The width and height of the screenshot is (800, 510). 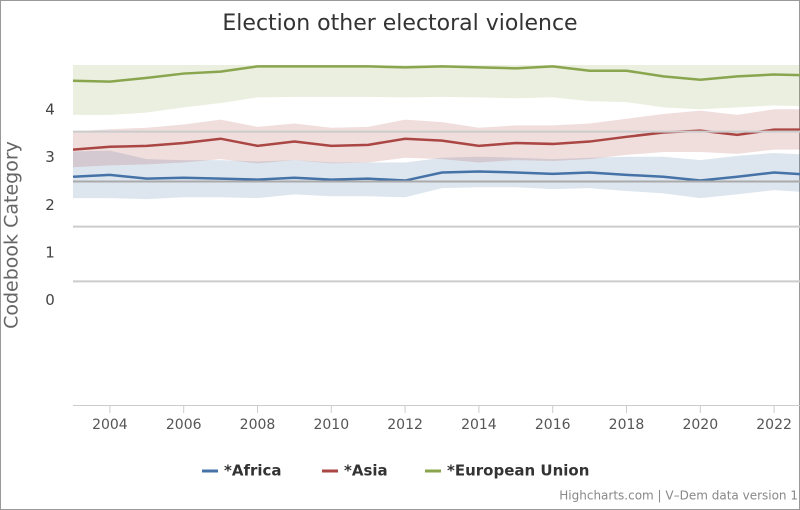 What do you see at coordinates (331, 425) in the screenshot?
I see `x-tick-label: 2010` at bounding box center [331, 425].